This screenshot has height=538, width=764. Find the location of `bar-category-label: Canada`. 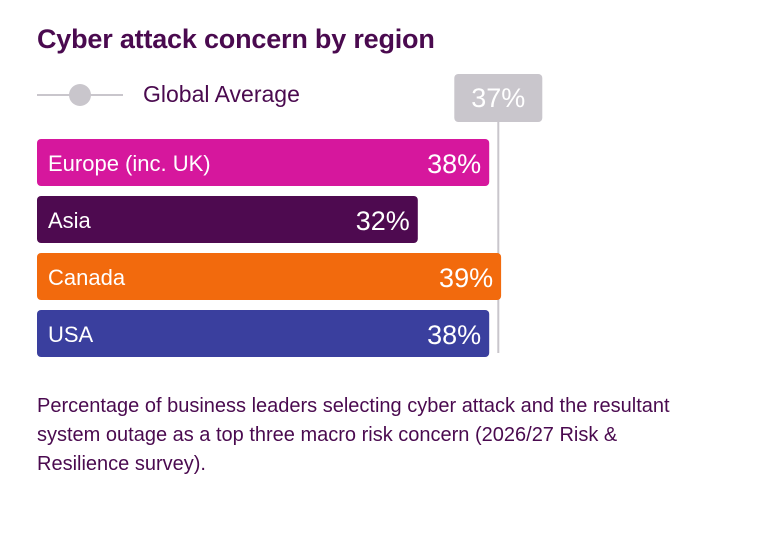

bar-category-label: Canada is located at coordinates (87, 277).